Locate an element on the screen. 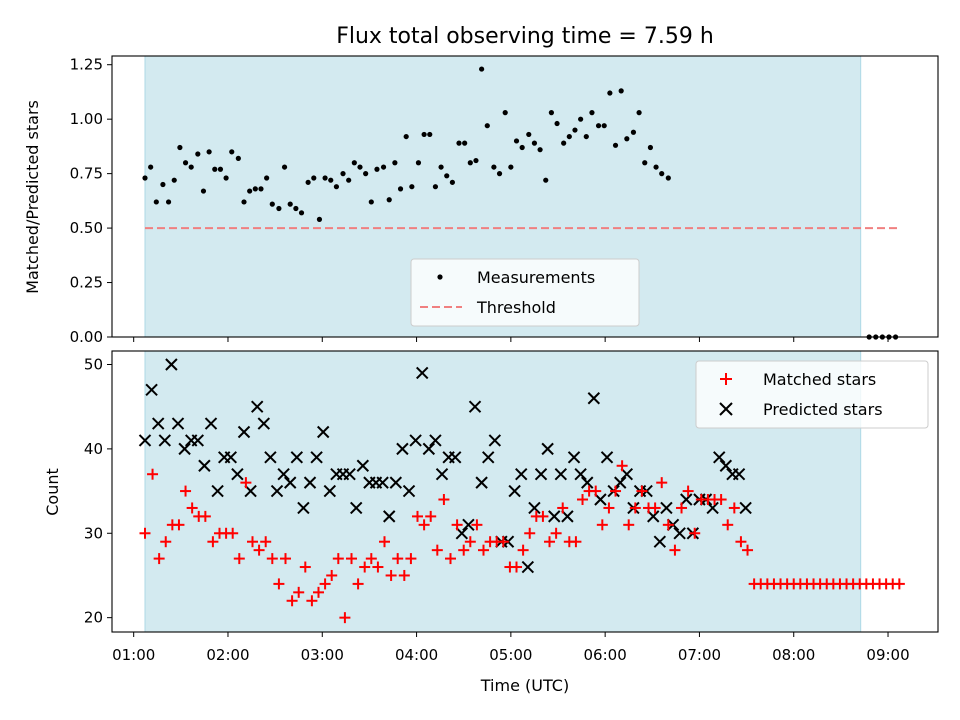  top-legend: Measurements Threshold is located at coordinates (525, 292).